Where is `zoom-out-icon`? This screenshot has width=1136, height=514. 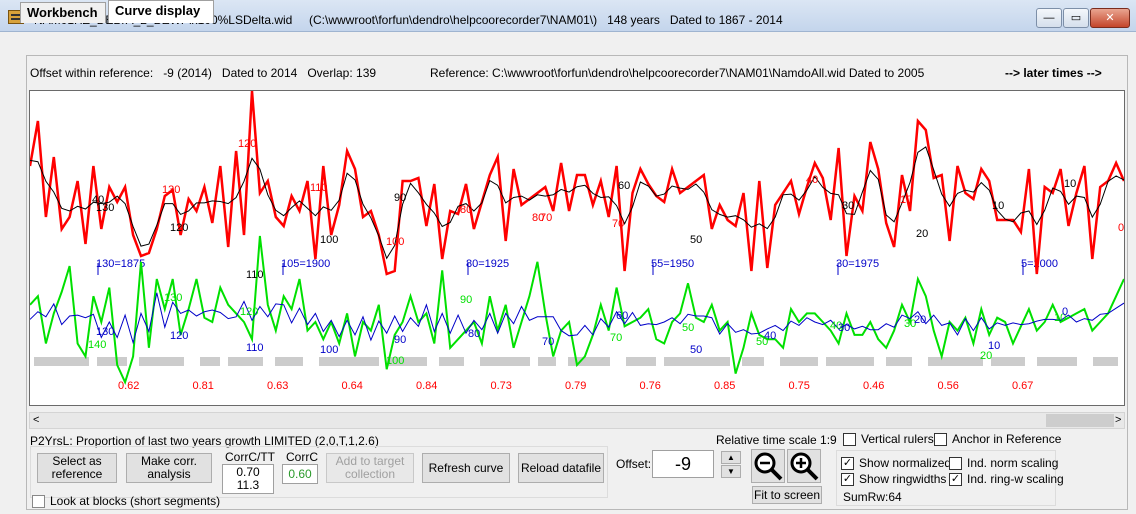 zoom-out-icon is located at coordinates (768, 466).